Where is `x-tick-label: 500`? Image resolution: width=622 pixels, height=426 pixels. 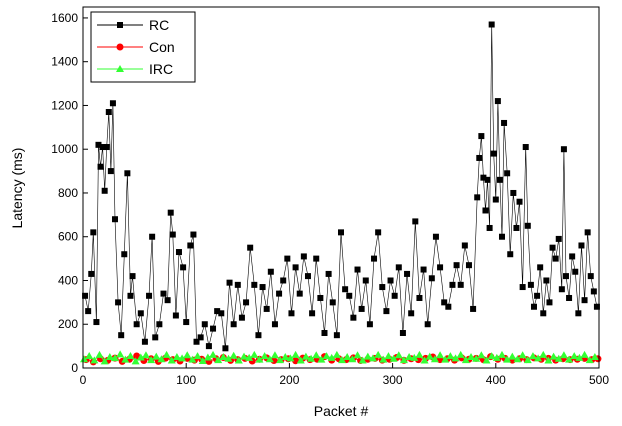
x-tick-label: 500 is located at coordinates (599, 380).